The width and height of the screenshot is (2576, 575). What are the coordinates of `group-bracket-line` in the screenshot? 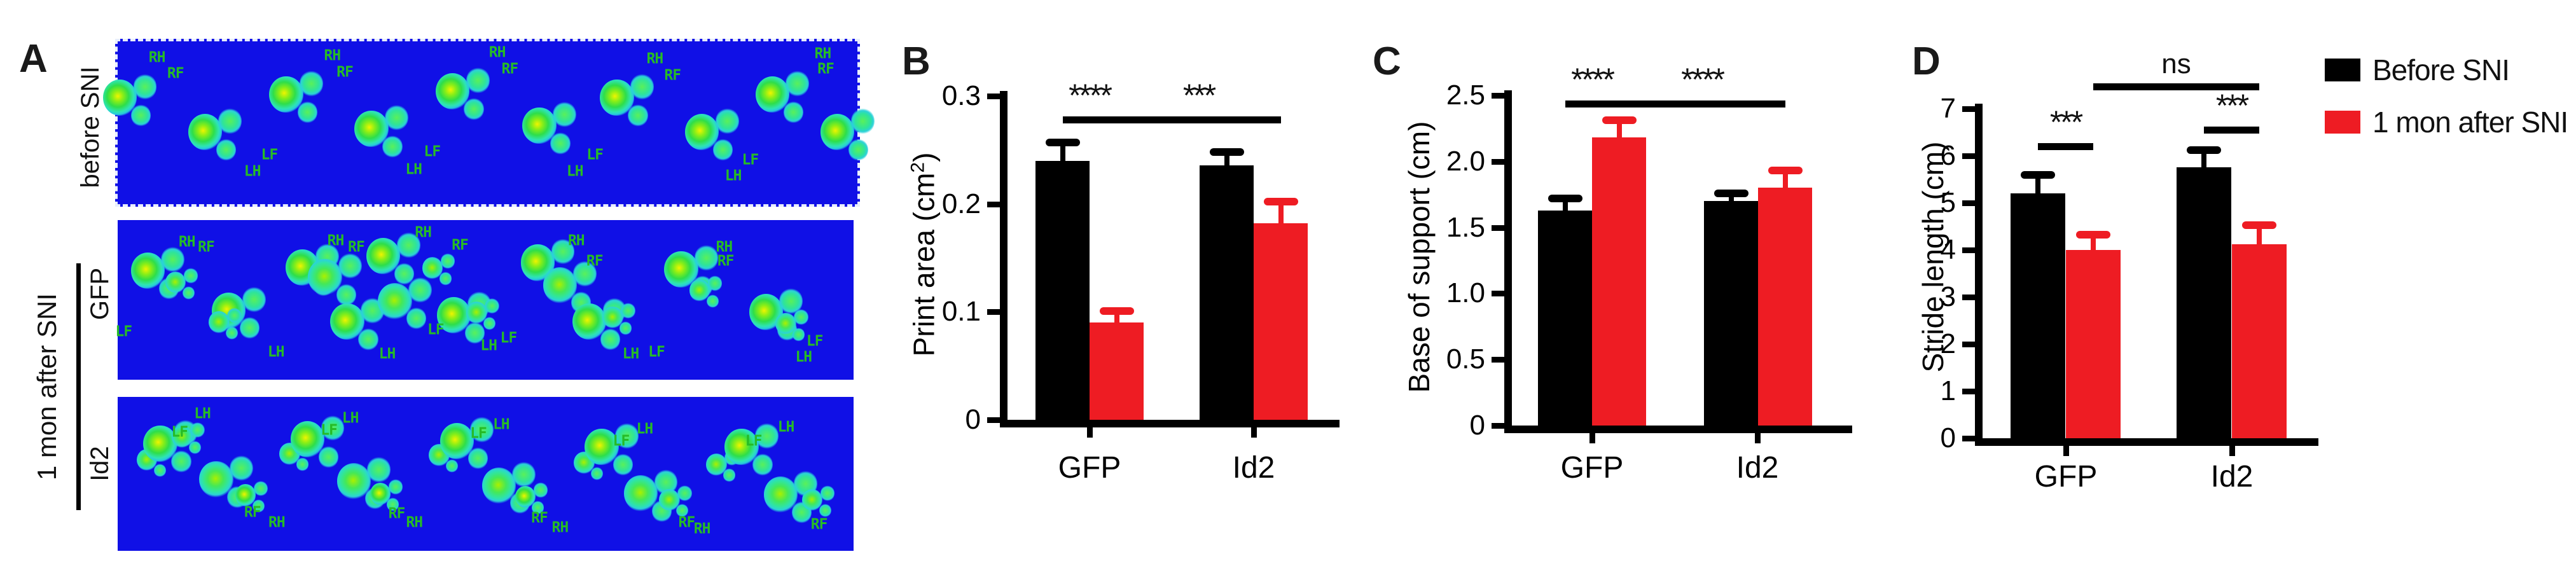 It's located at (78, 386).